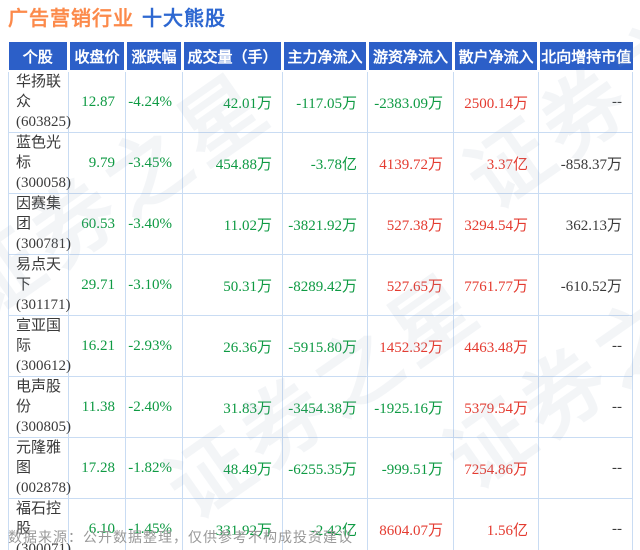 The image size is (640, 550). Describe the element at coordinates (180, 538) in the screenshot. I see `data-source-note: 数据来源：公开数据整理，仅供参考不构成投资建议` at that location.